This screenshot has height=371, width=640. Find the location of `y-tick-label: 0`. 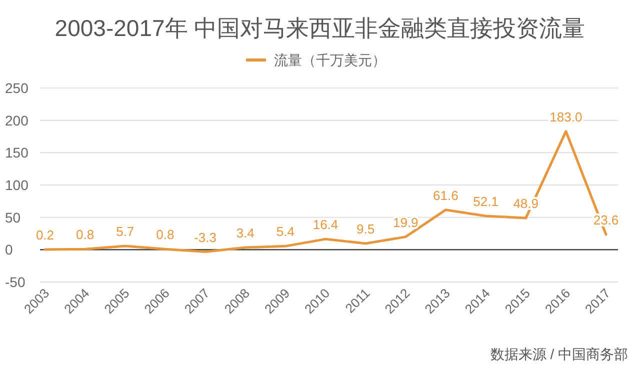

y-tick-label: 0 is located at coordinates (9, 250).